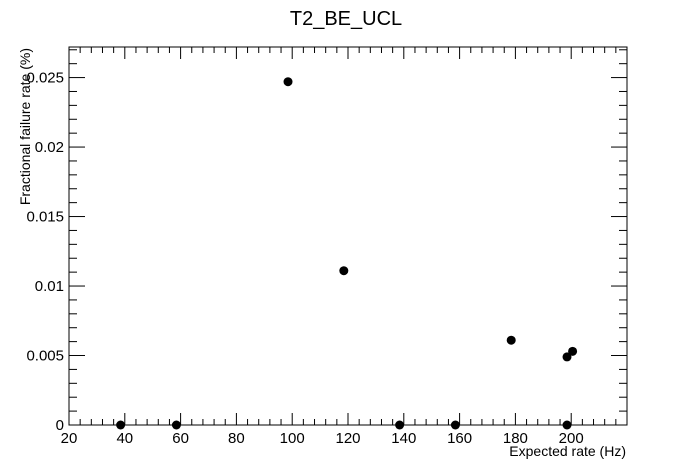 This screenshot has height=472, width=696. What do you see at coordinates (459, 438) in the screenshot?
I see `x-tick-label: 160` at bounding box center [459, 438].